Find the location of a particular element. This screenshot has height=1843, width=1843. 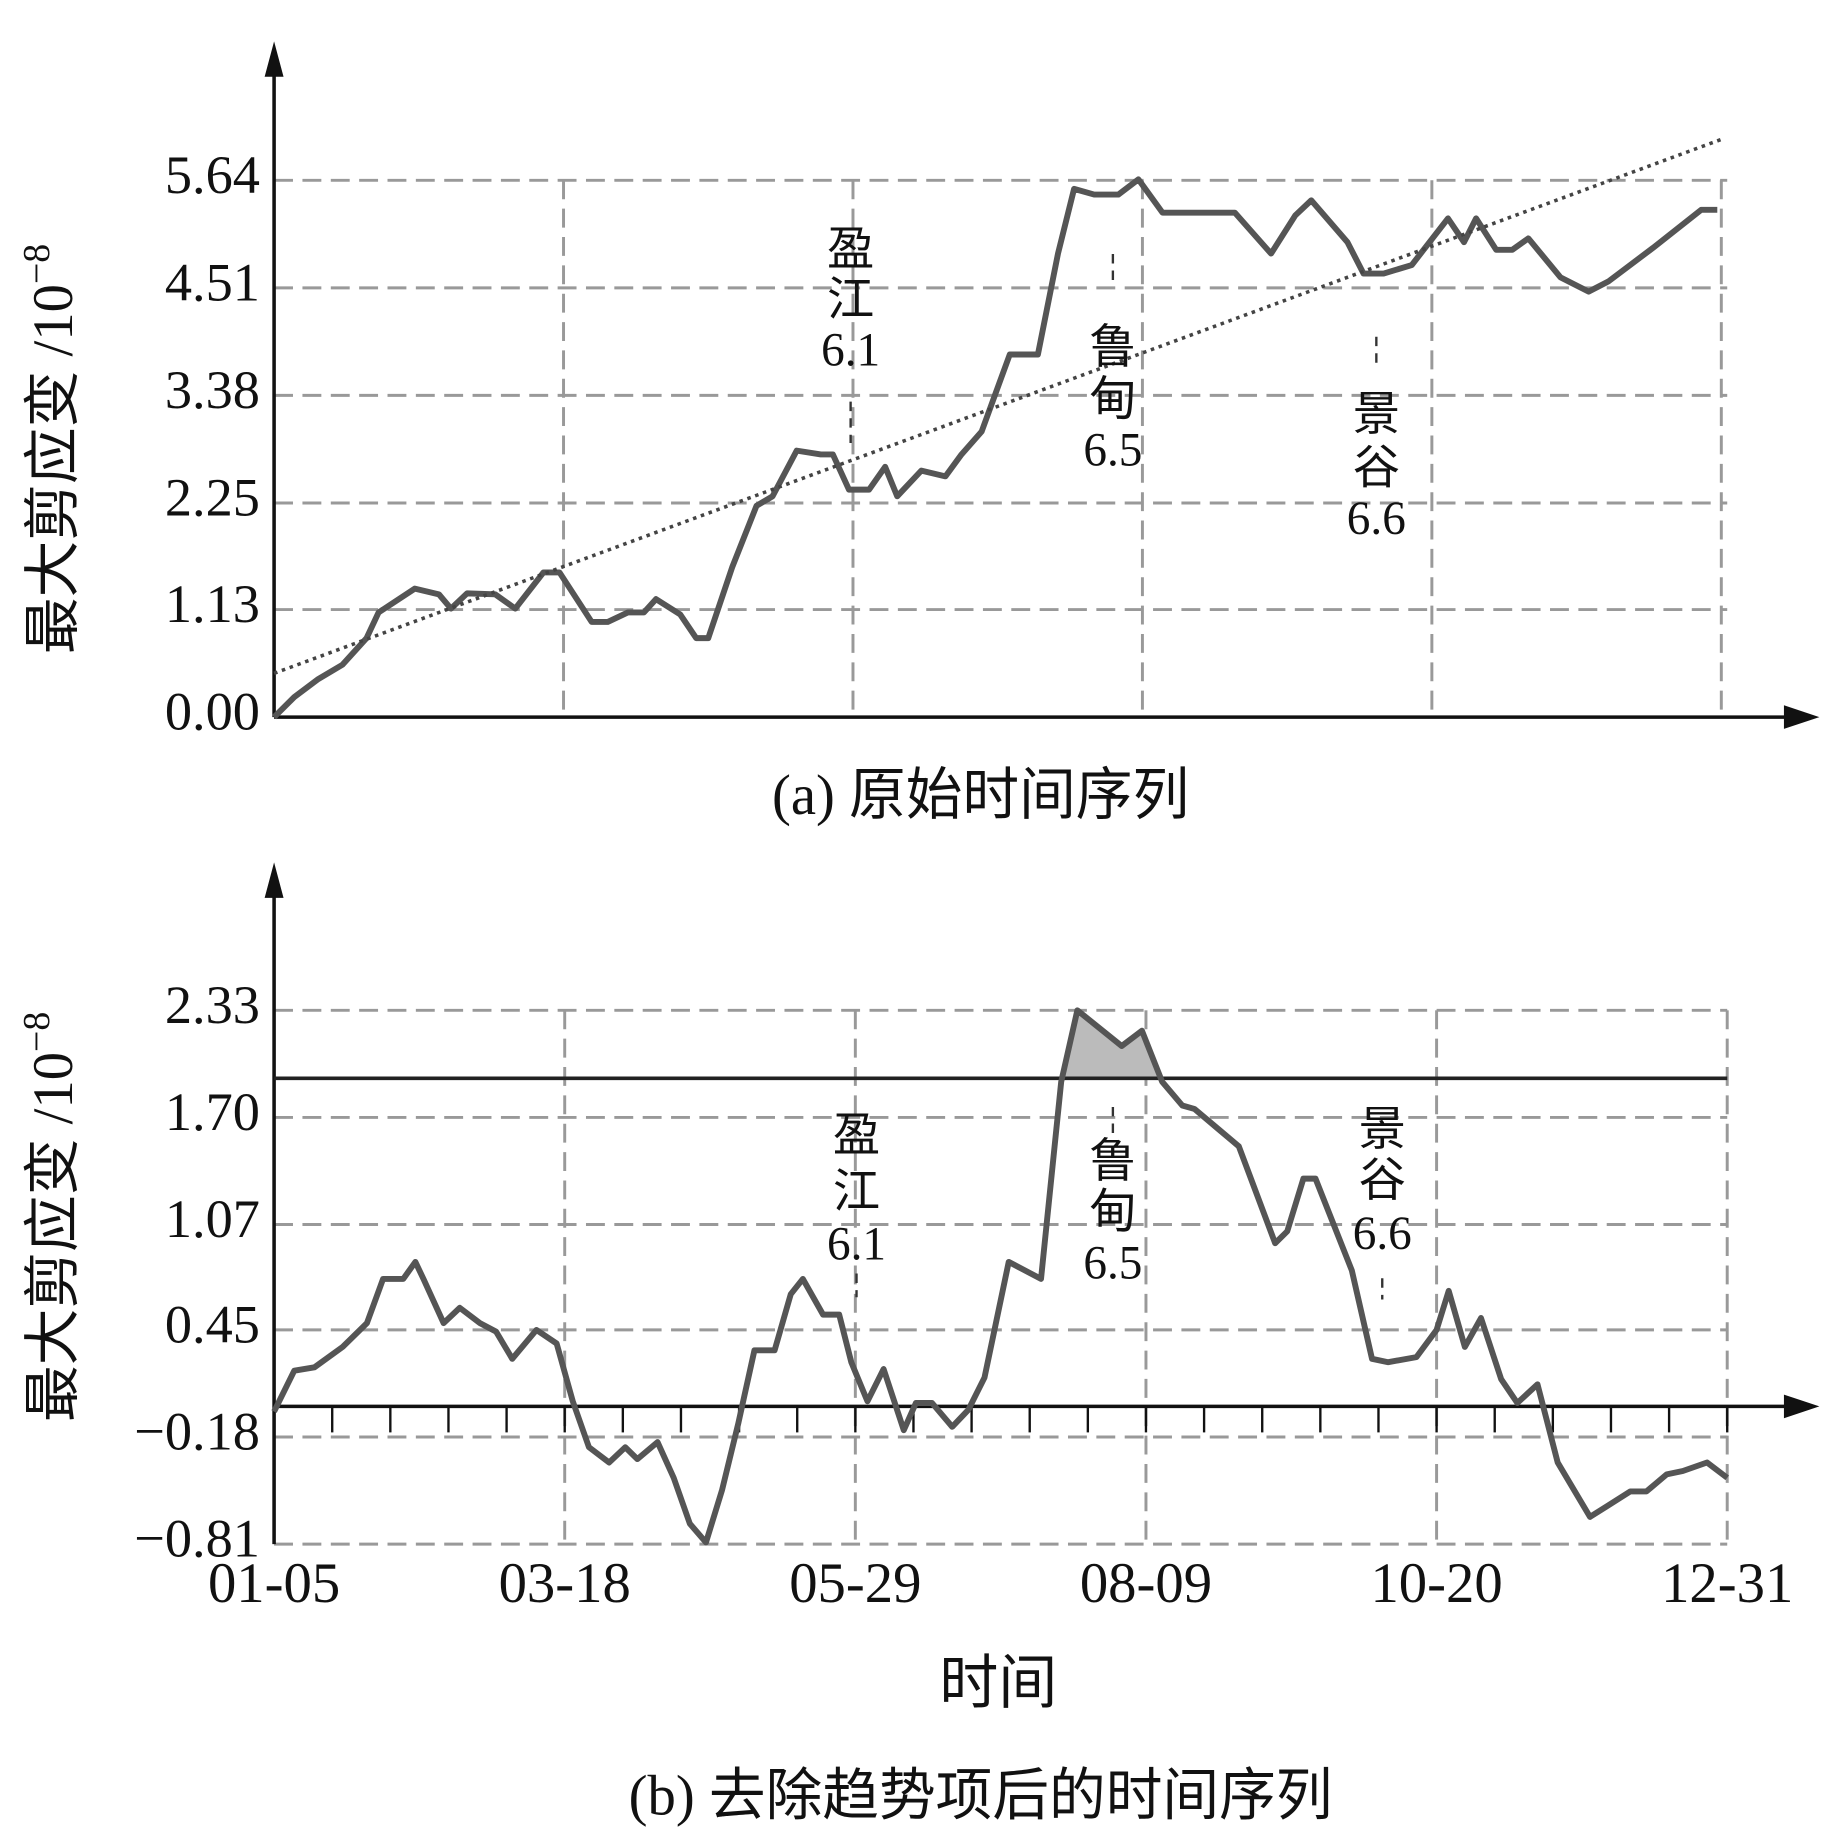

x-axis-label: 时间 is located at coordinates (998, 1683).